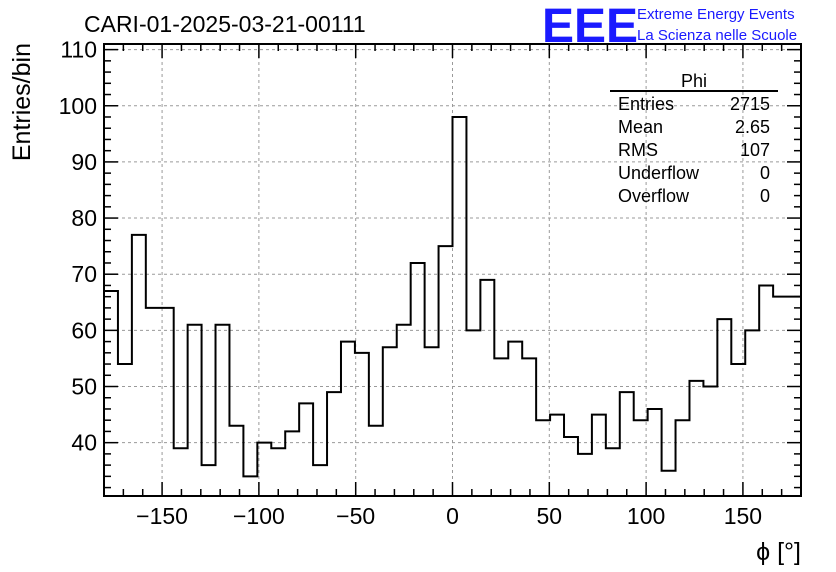  What do you see at coordinates (84, 274) in the screenshot?
I see `y-tick-label: 70` at bounding box center [84, 274].